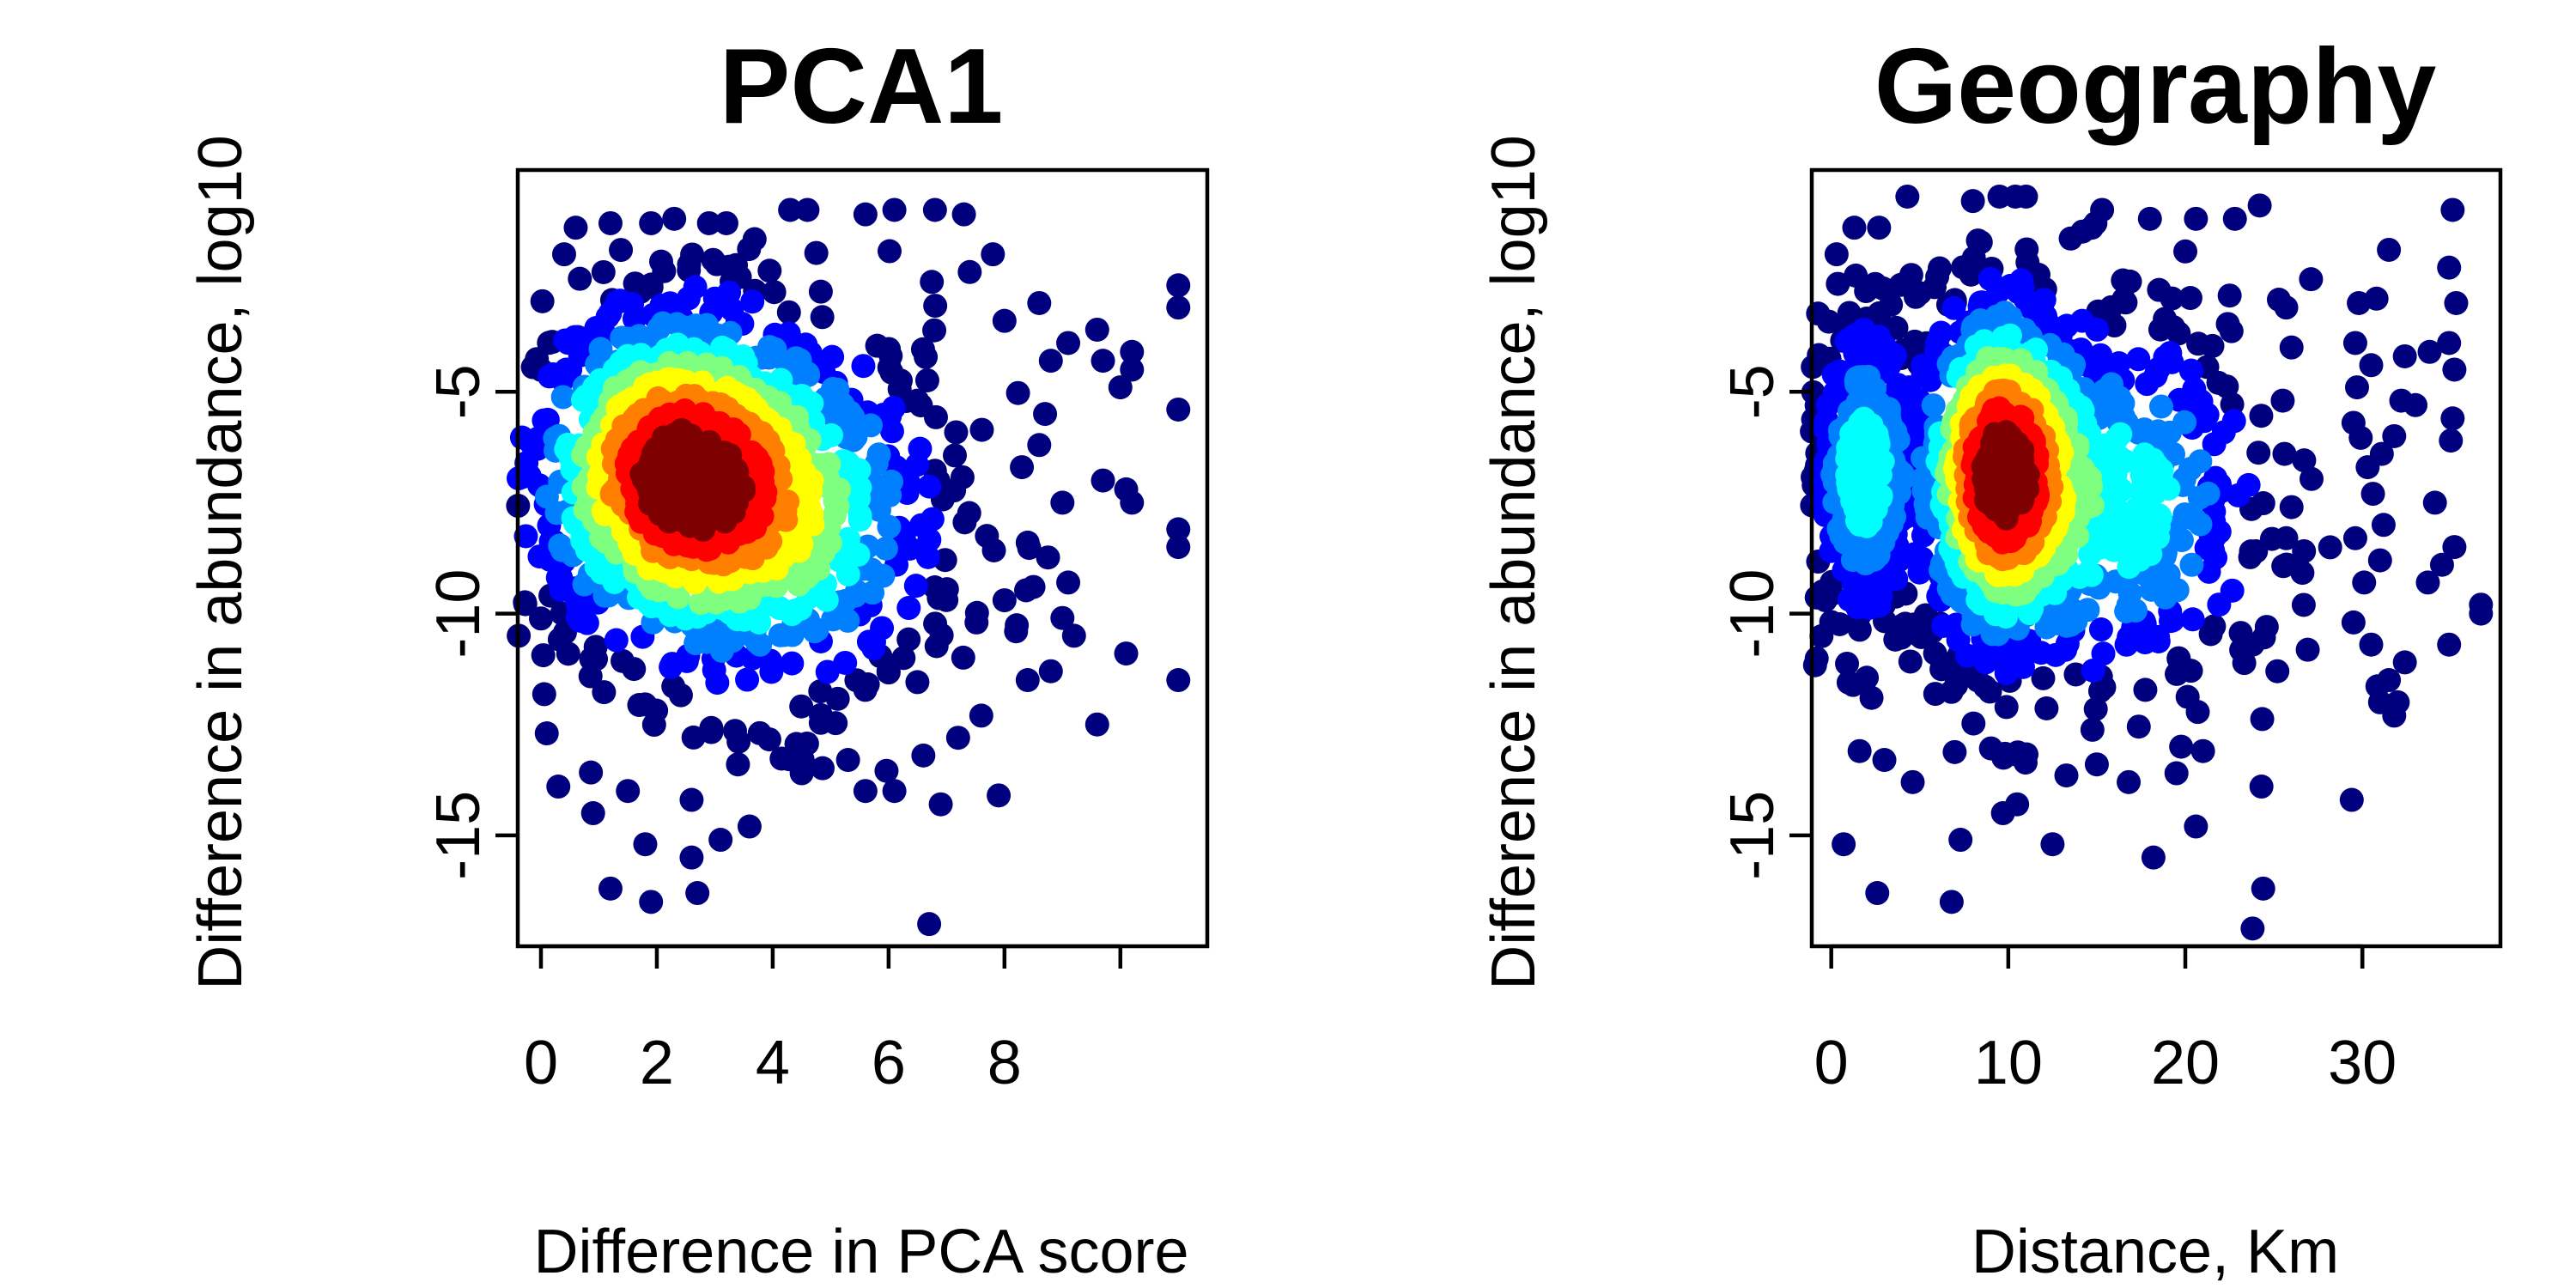  I want to click on y-axis-label: Difference in abundance, log10, so click(1513, 562).